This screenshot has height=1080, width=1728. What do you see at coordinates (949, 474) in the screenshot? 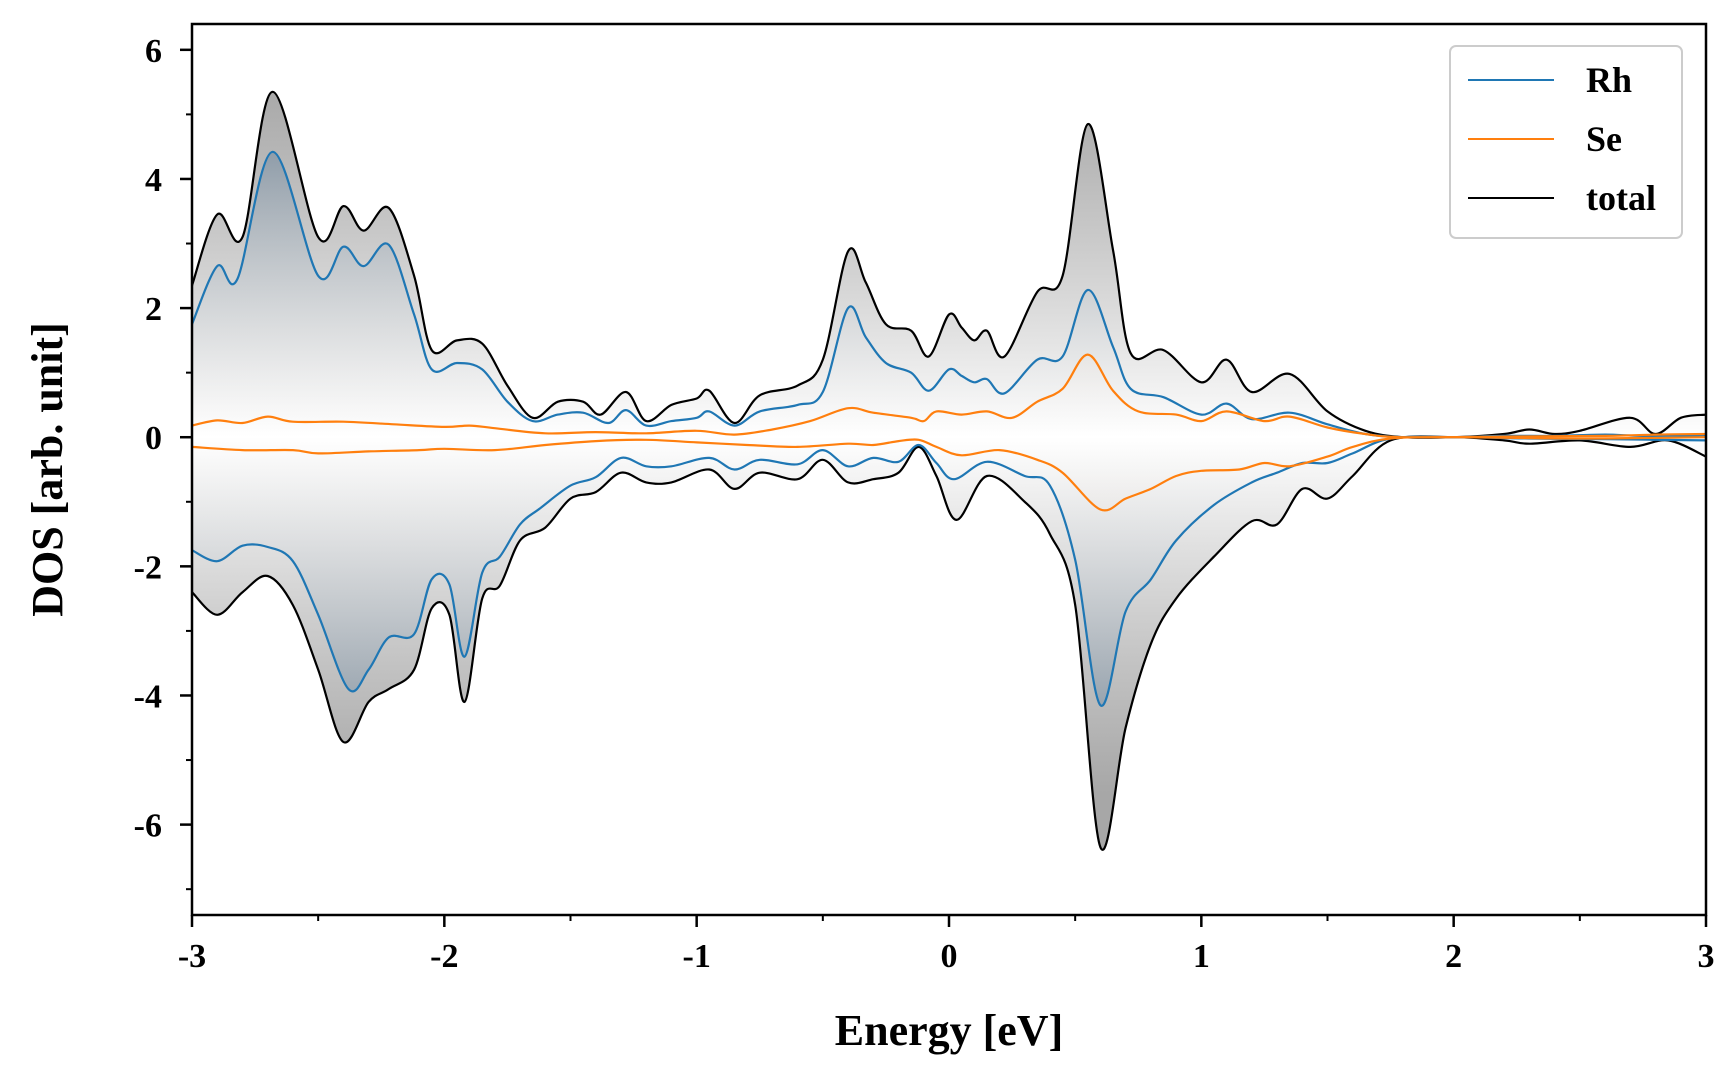
I see `series-line-se-down` at bounding box center [949, 474].